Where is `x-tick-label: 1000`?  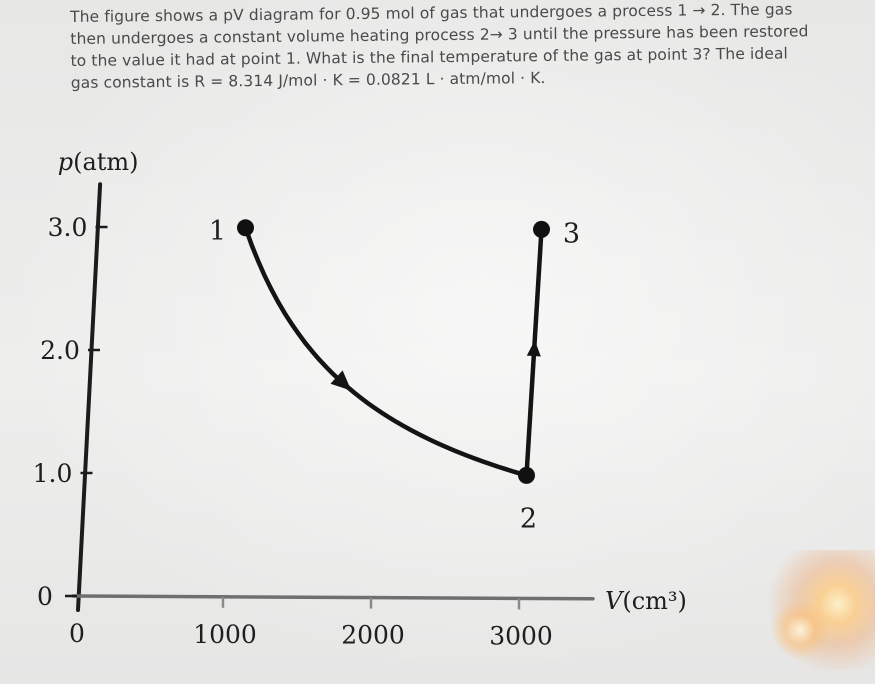
x-tick-label: 1000 is located at coordinates (225, 634).